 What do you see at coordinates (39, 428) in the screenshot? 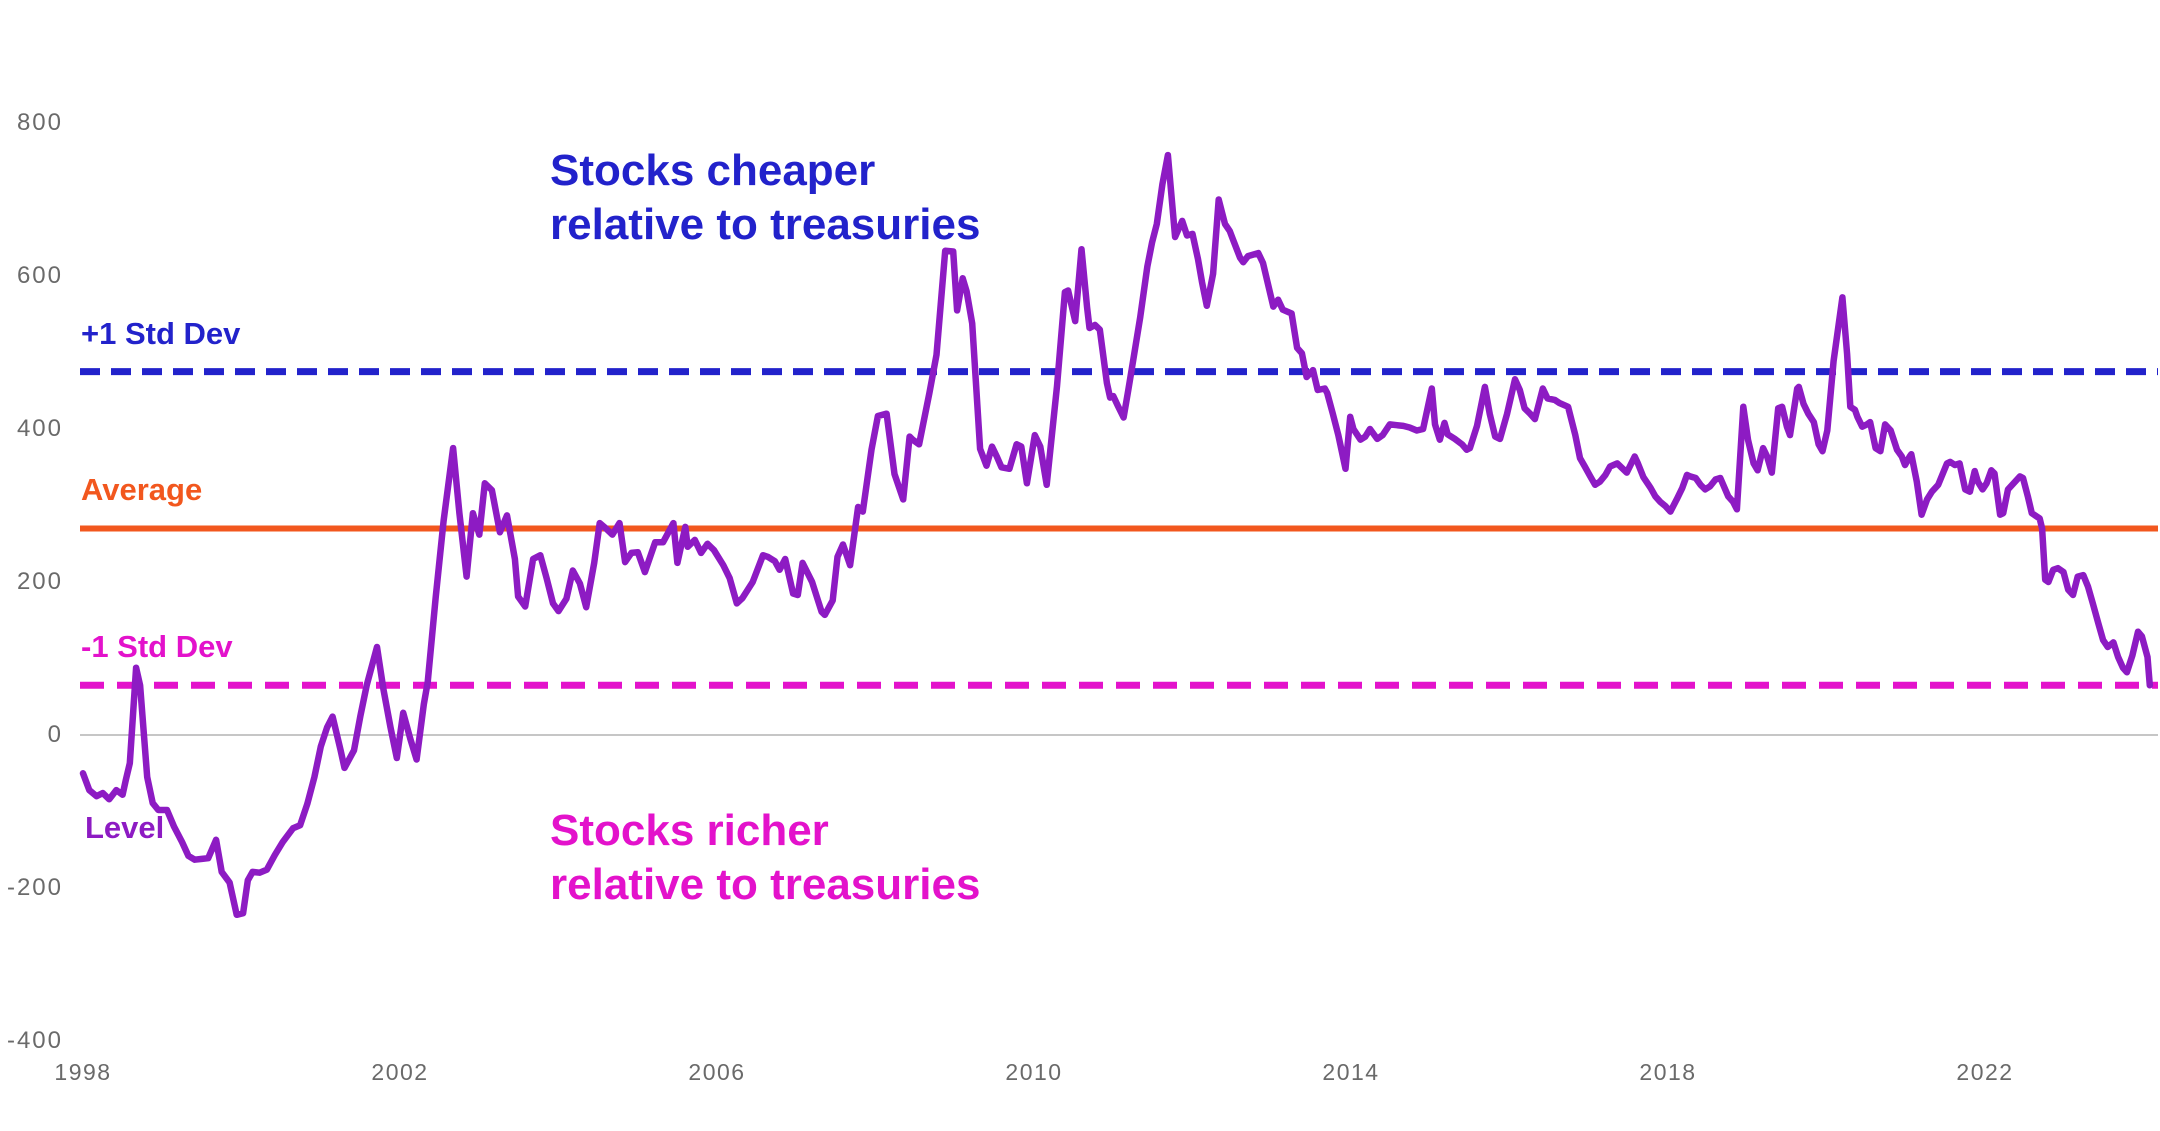
I see `y-tick-label-400: 400` at bounding box center [39, 428].